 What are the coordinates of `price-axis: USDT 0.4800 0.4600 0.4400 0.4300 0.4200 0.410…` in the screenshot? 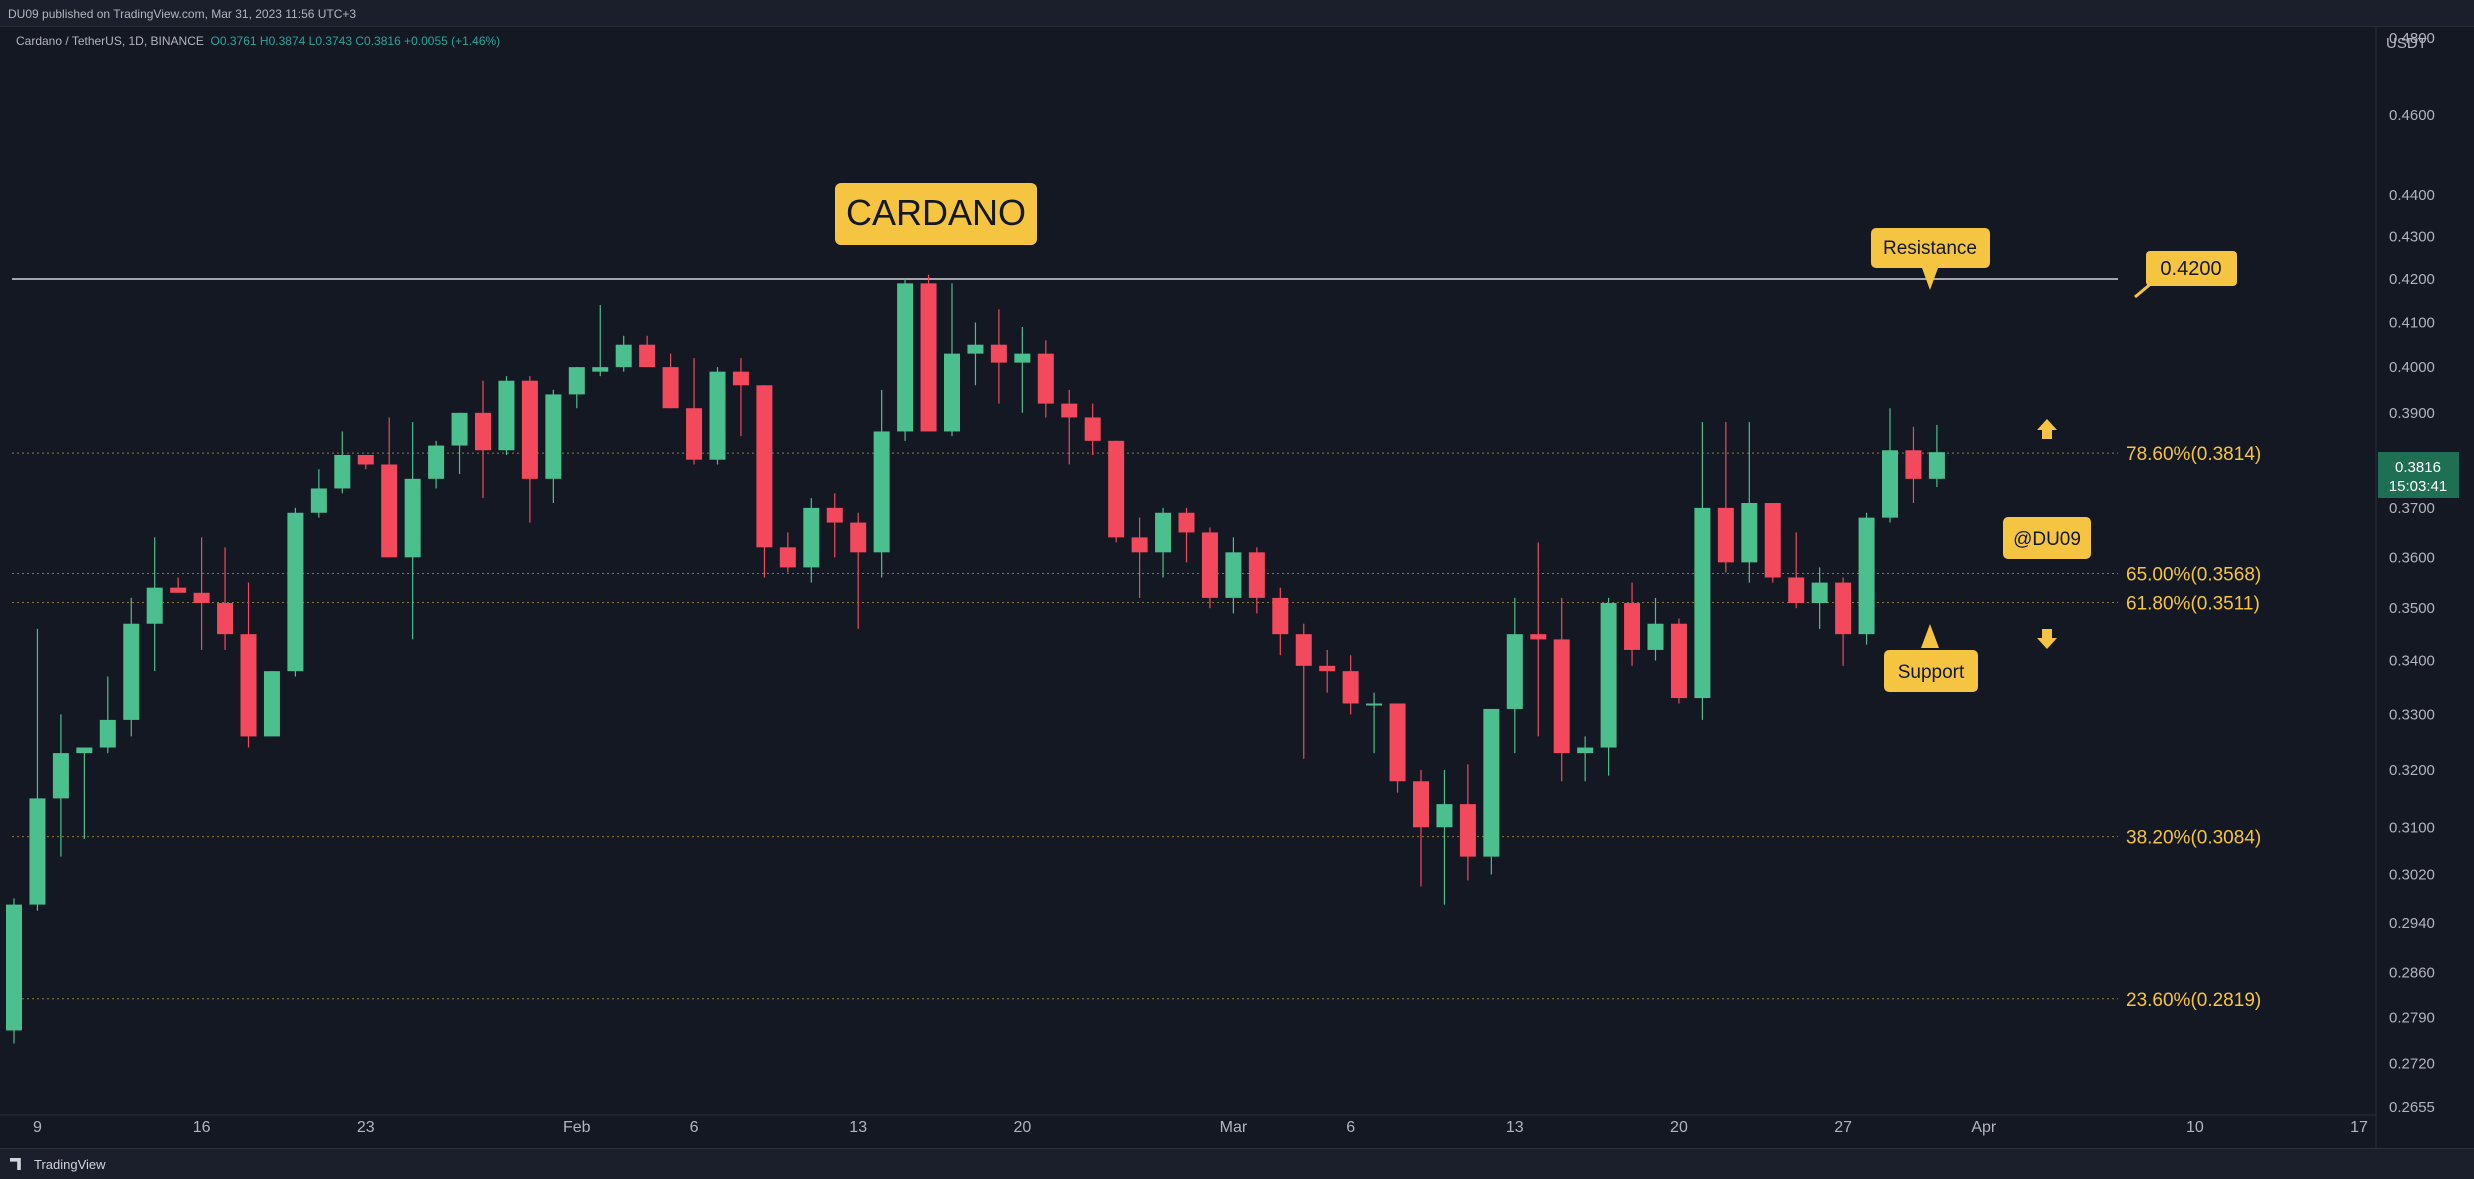 It's located at (2417, 587).